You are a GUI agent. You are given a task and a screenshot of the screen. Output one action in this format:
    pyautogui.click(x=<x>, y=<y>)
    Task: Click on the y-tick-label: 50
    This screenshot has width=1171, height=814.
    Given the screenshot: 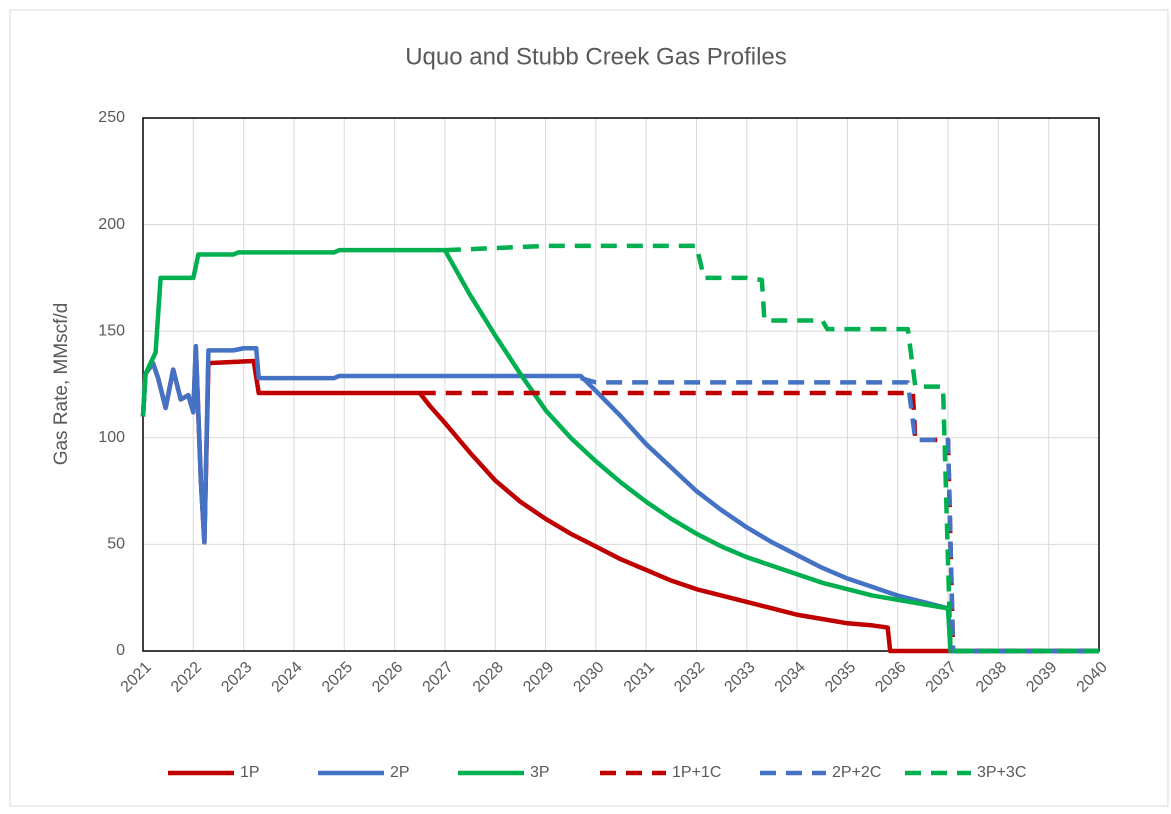 What is the action you would take?
    pyautogui.click(x=116, y=544)
    